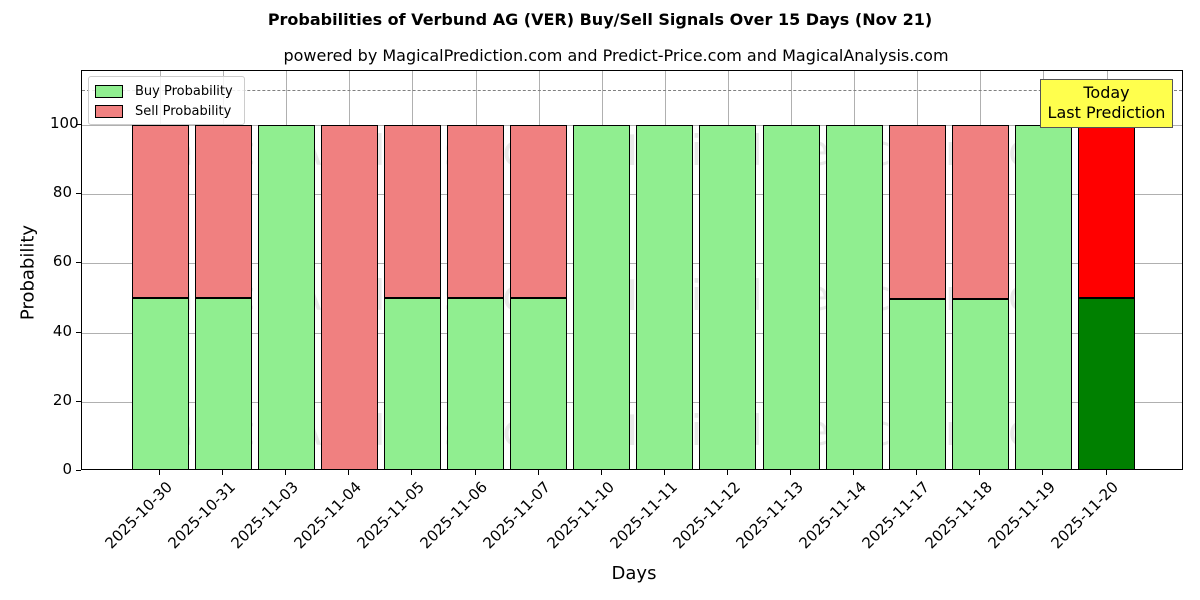 The width and height of the screenshot is (1200, 600). Describe the element at coordinates (580, 515) in the screenshot. I see `x-tick-label: 2025-11-10` at that location.